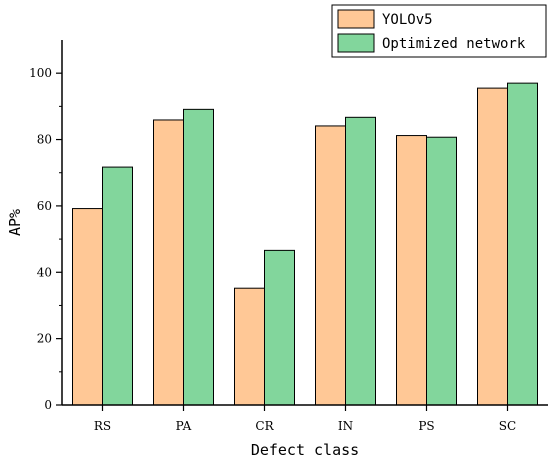  Describe the element at coordinates (15, 222) in the screenshot. I see `y-axis-title: AP%` at that location.